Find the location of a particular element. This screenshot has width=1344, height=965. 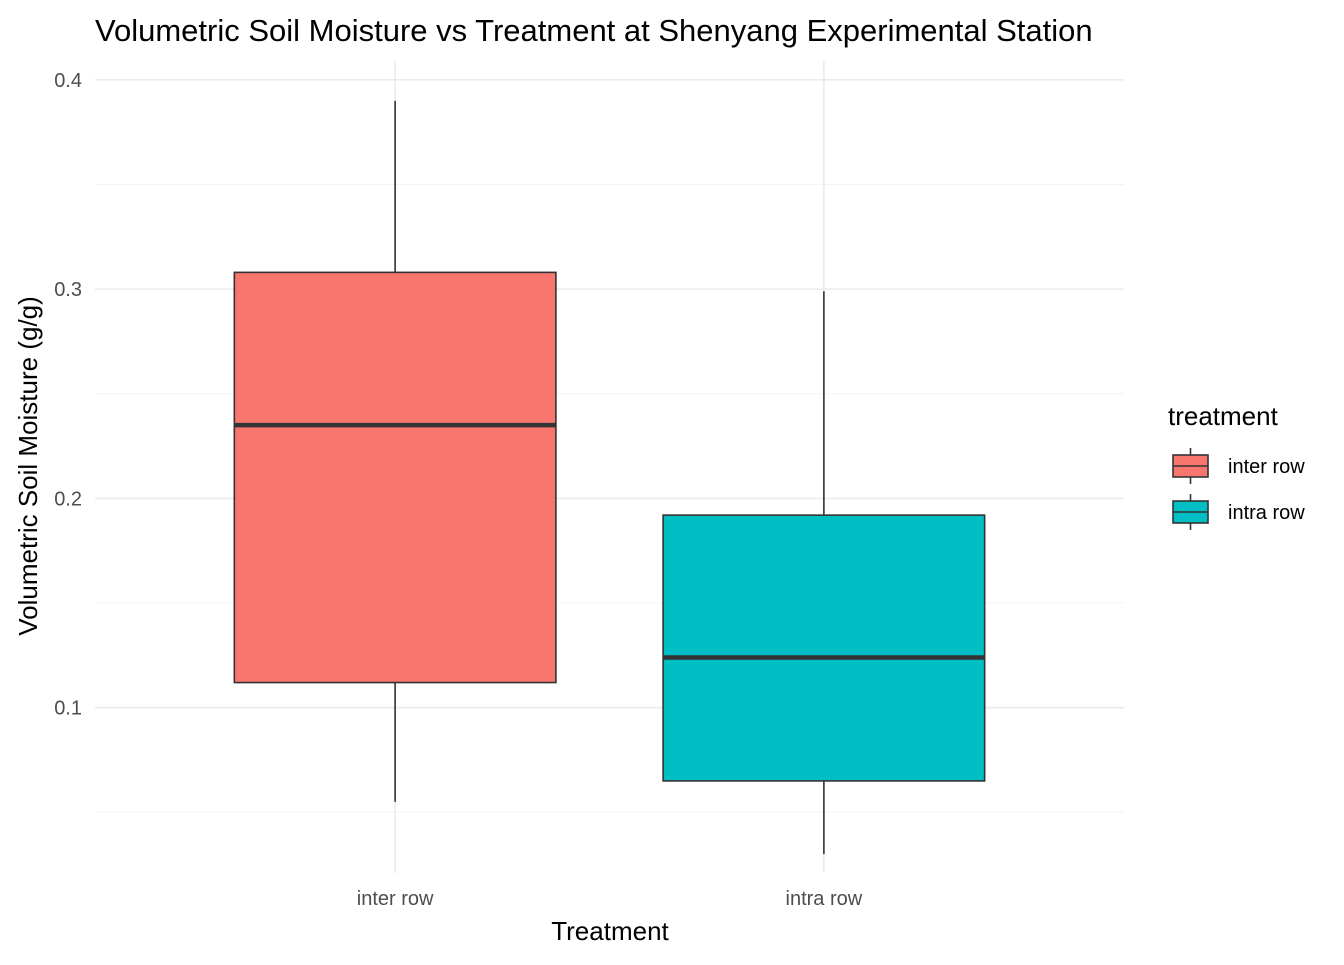

legend-item: inter row is located at coordinates (1238, 466).